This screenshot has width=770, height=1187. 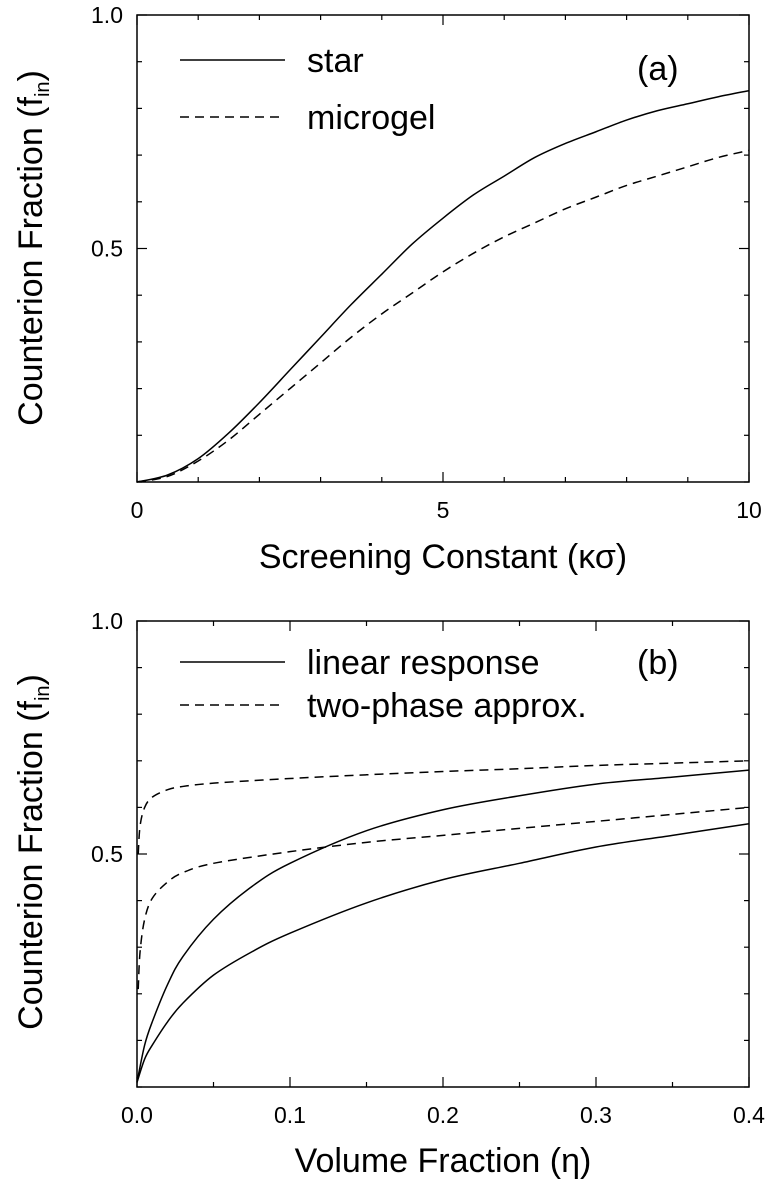 What do you see at coordinates (137, 1115) in the screenshot?
I see `x-tick-label: 0.0` at bounding box center [137, 1115].